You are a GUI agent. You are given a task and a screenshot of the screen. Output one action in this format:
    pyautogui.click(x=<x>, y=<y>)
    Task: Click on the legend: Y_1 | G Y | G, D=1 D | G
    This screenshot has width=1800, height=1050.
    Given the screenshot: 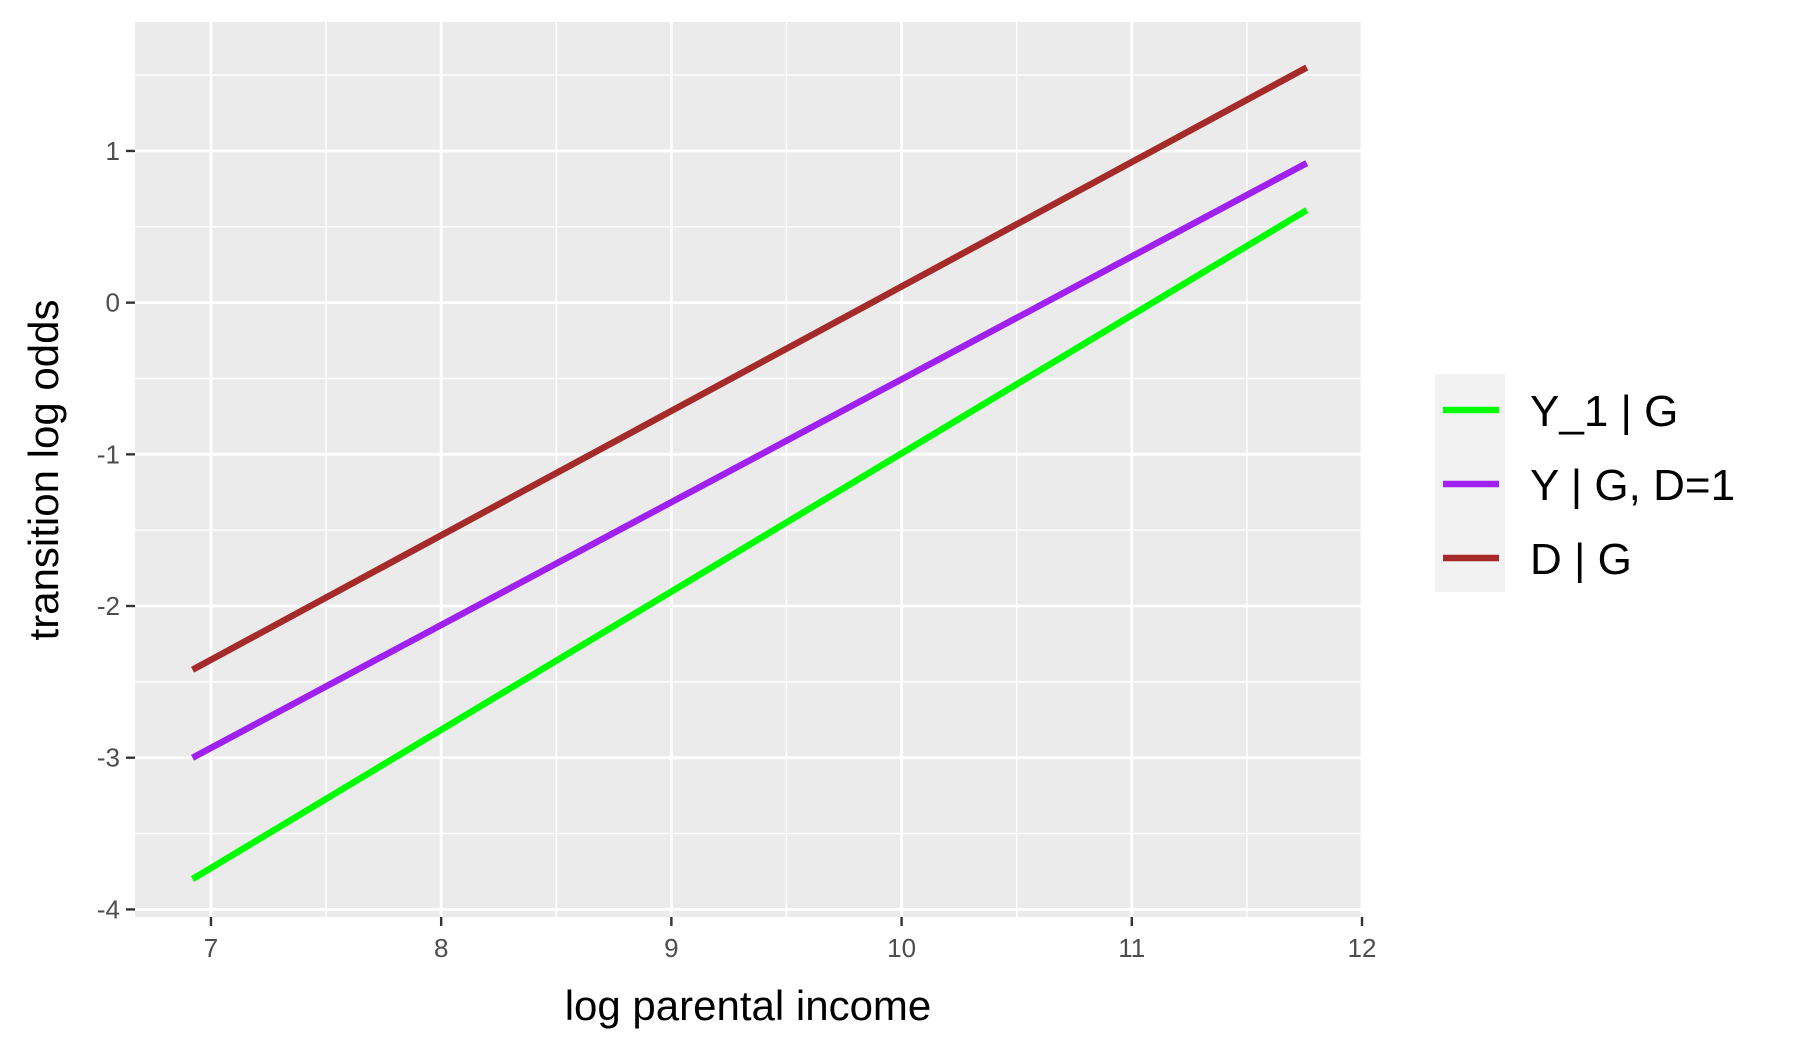 What is the action you would take?
    pyautogui.click(x=1585, y=483)
    